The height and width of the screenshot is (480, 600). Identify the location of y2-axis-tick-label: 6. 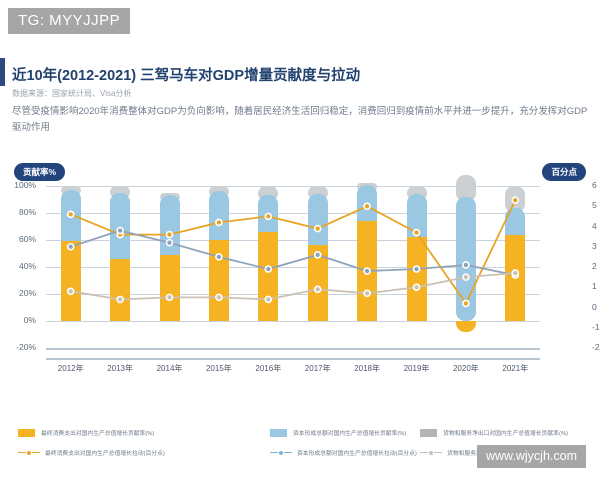
(594, 185).